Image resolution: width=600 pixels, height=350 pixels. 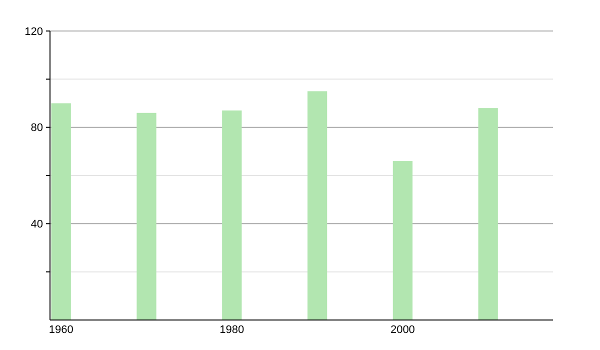 I want to click on x-tick-label: 1960, so click(x=61, y=330).